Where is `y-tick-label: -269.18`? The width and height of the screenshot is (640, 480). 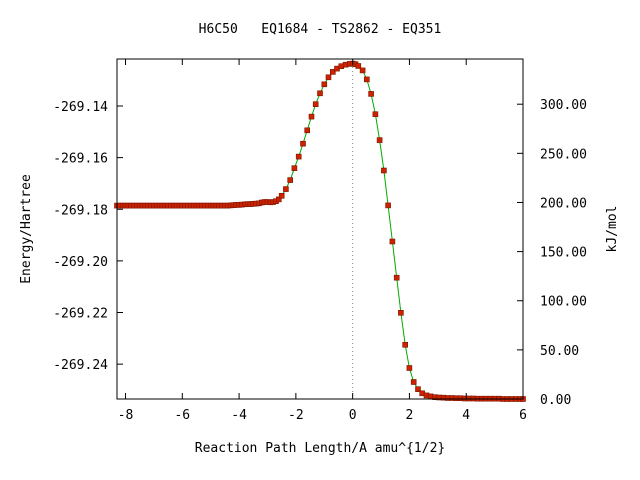
y-tick-label: -269.18 is located at coordinates (80, 210).